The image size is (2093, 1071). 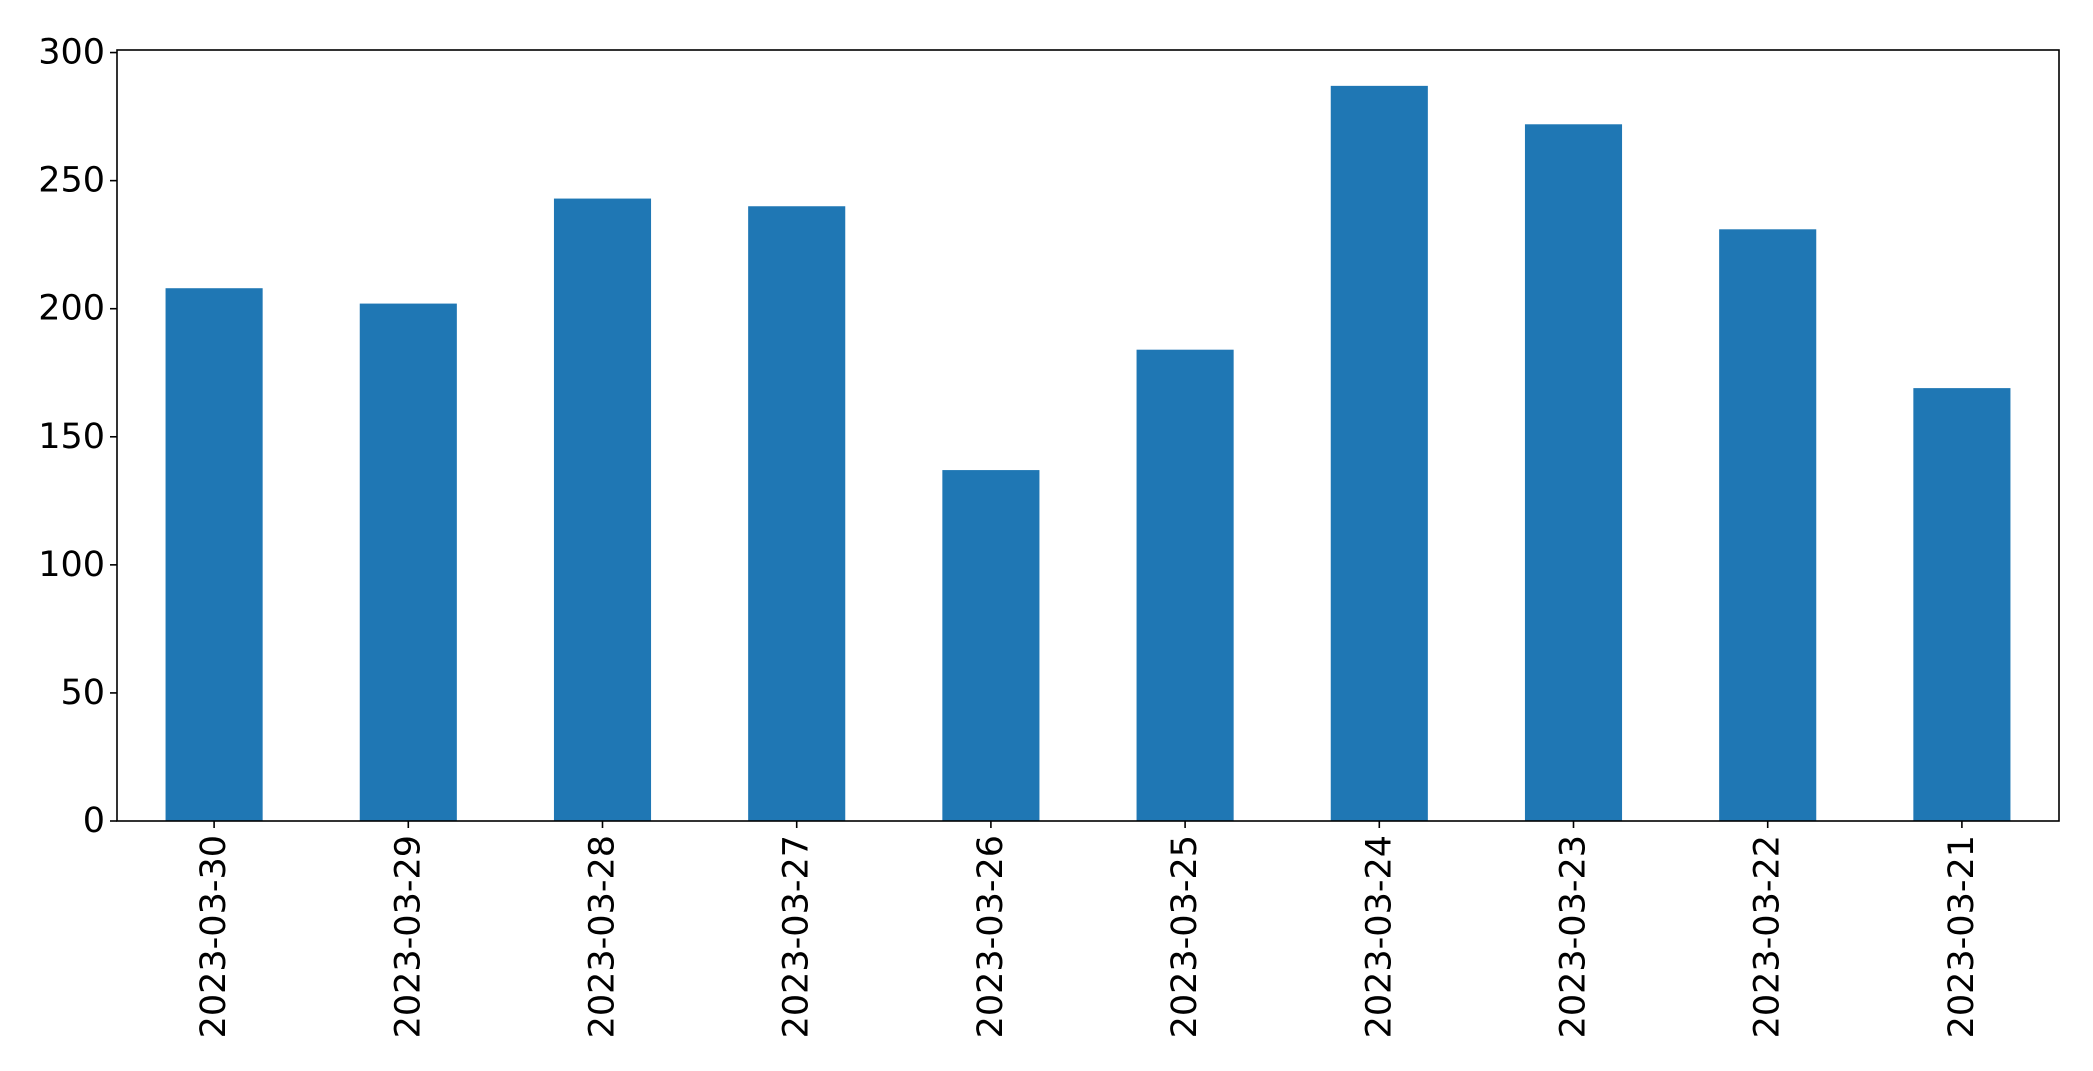 What do you see at coordinates (991, 936) in the screenshot?
I see `x-tick-label: 2023-03-26` at bounding box center [991, 936].